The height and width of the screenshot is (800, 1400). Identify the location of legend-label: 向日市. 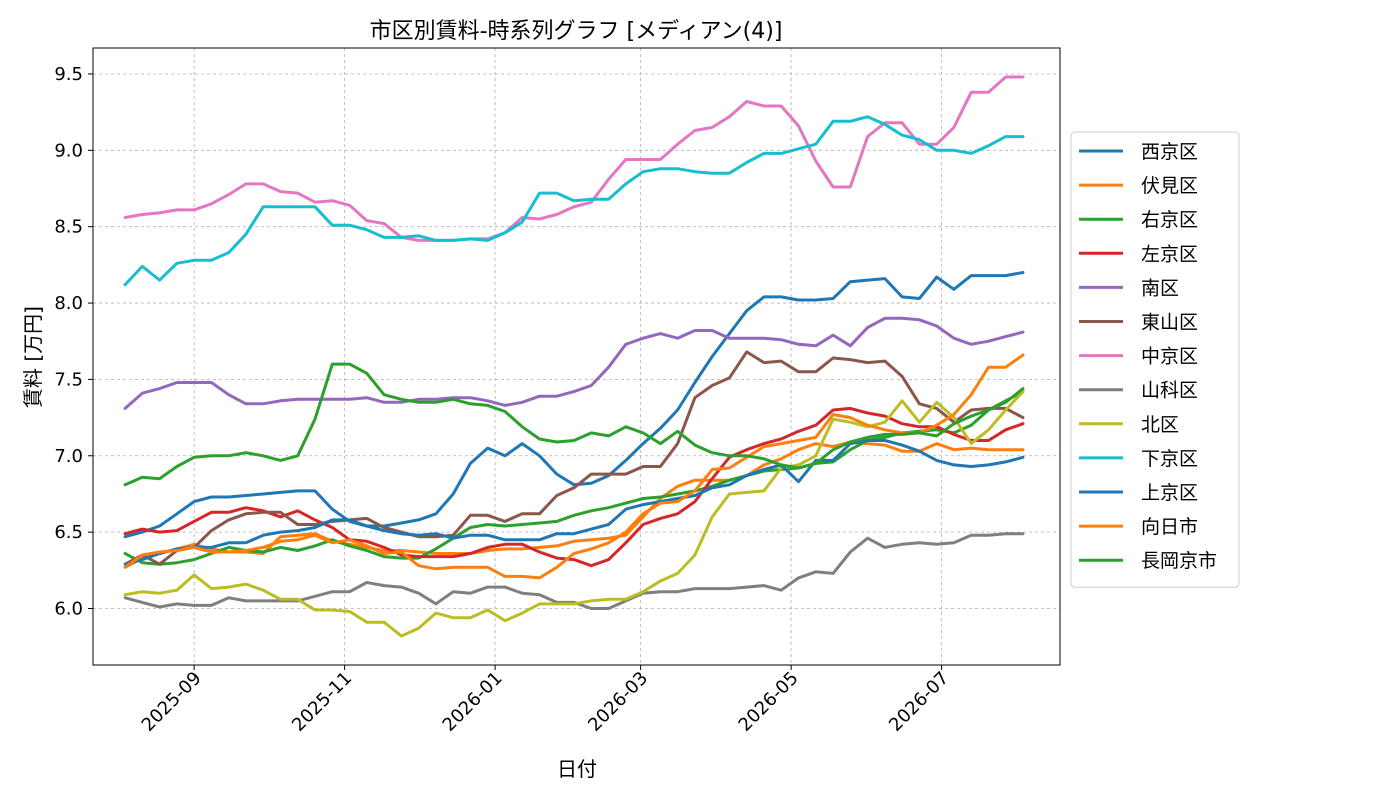
(1169, 527).